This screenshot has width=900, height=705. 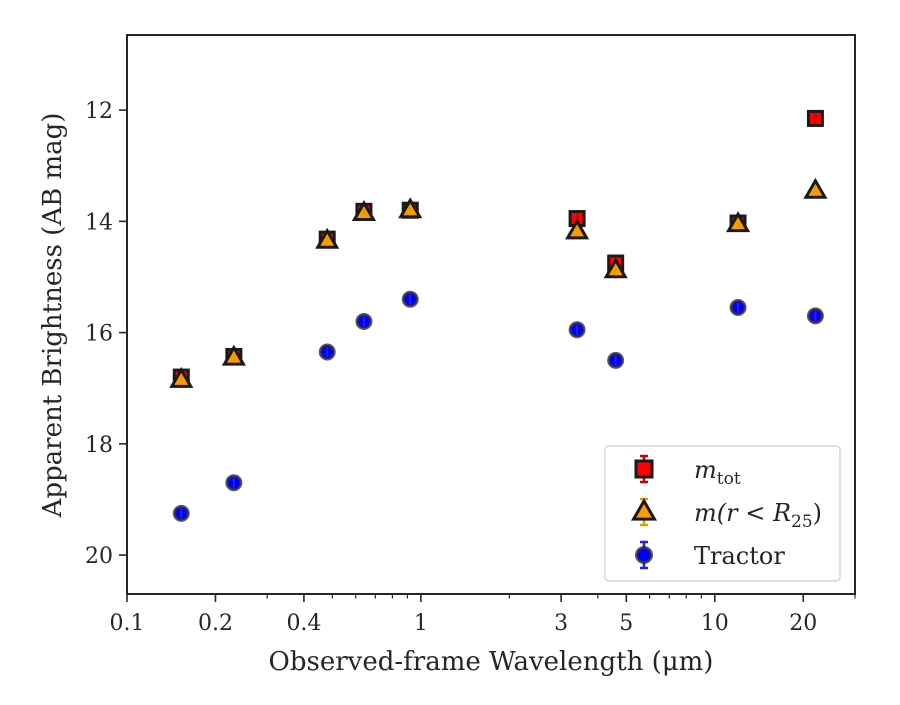 What do you see at coordinates (561, 623) in the screenshot?
I see `x-tick-label: 3` at bounding box center [561, 623].